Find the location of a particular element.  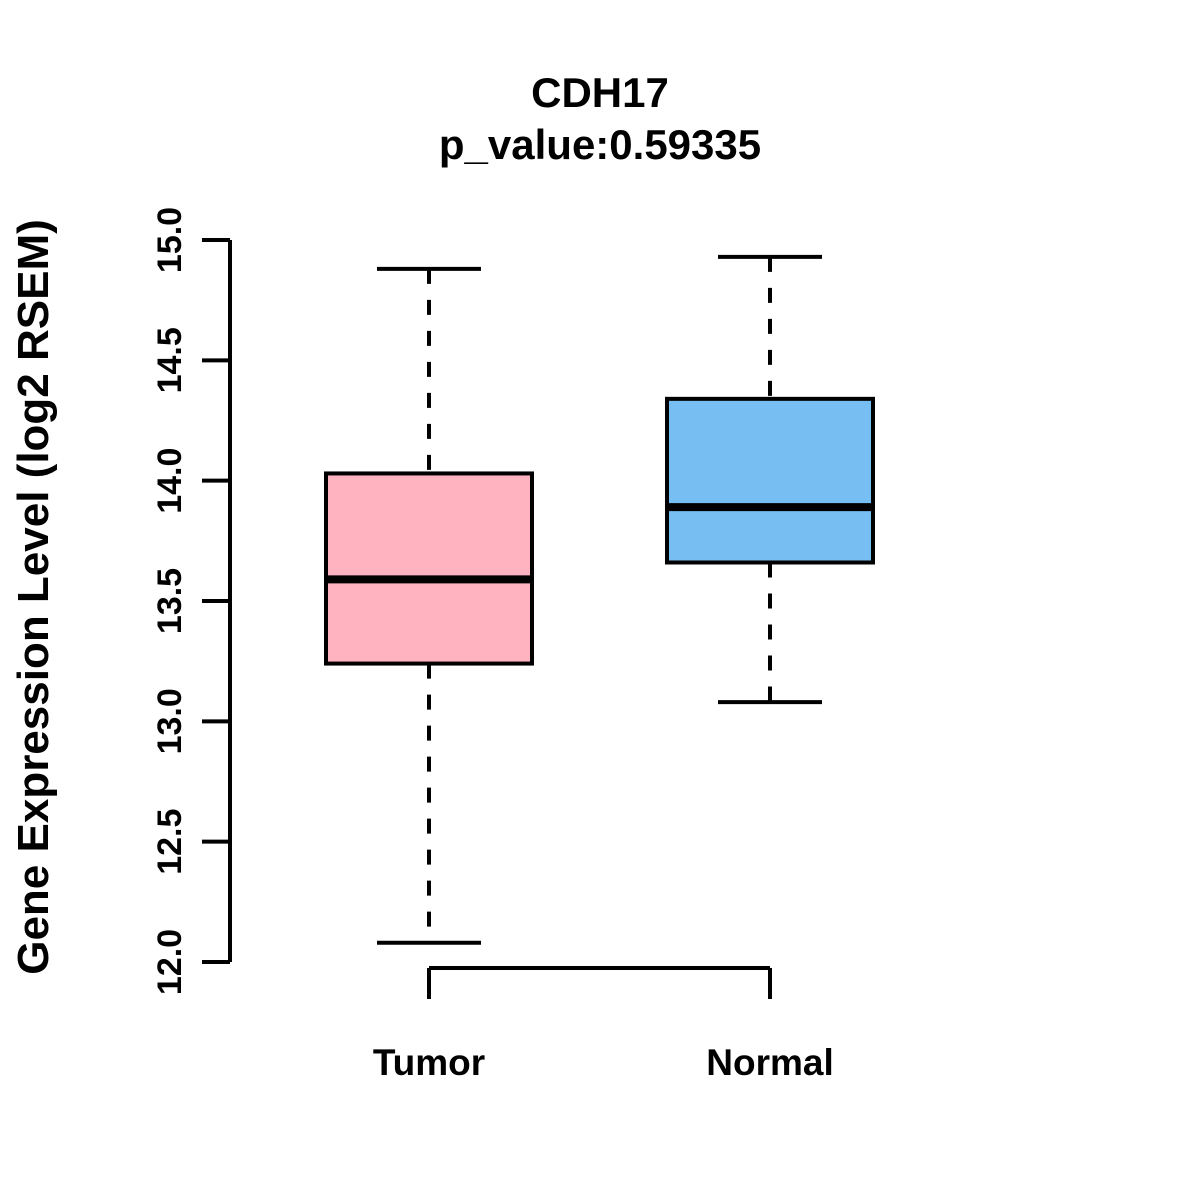

box-tumor is located at coordinates (429, 568).